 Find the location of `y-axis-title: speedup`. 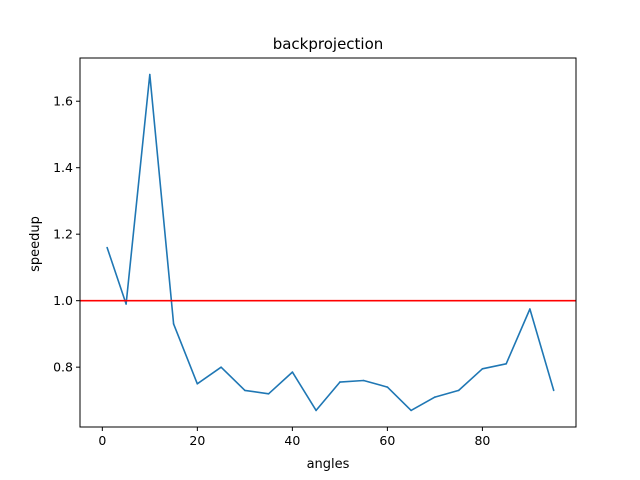

y-axis-title: speedup is located at coordinates (35, 244).